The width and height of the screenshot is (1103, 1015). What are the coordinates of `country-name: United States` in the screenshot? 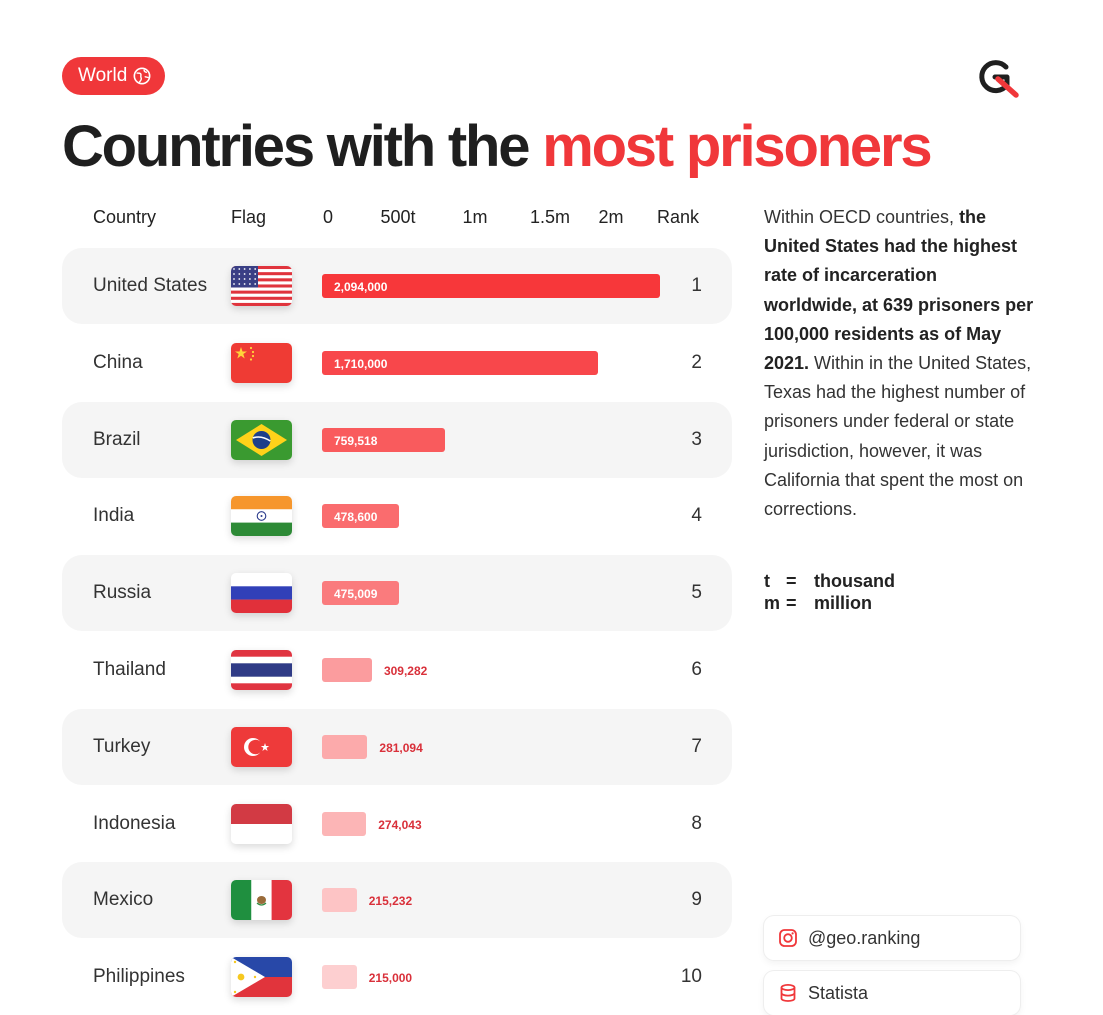 It's located at (150, 285).